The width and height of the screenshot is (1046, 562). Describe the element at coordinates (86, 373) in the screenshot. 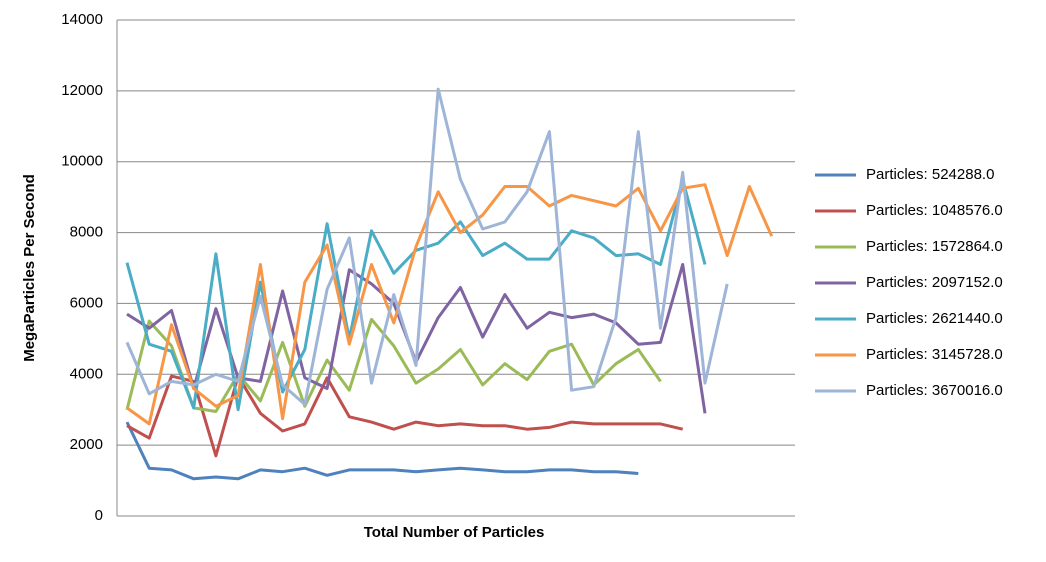

I see `y-tick-label: 4000` at that location.